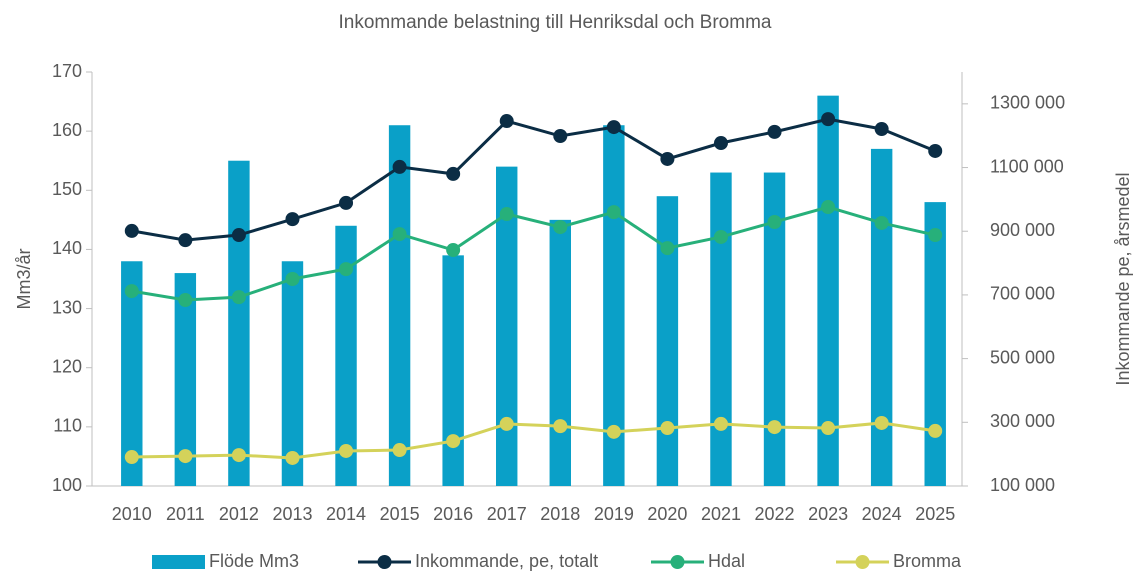 This screenshot has height=576, width=1138. What do you see at coordinates (506, 561) in the screenshot?
I see `legend-label: Inkommande, pe, totalt` at bounding box center [506, 561].